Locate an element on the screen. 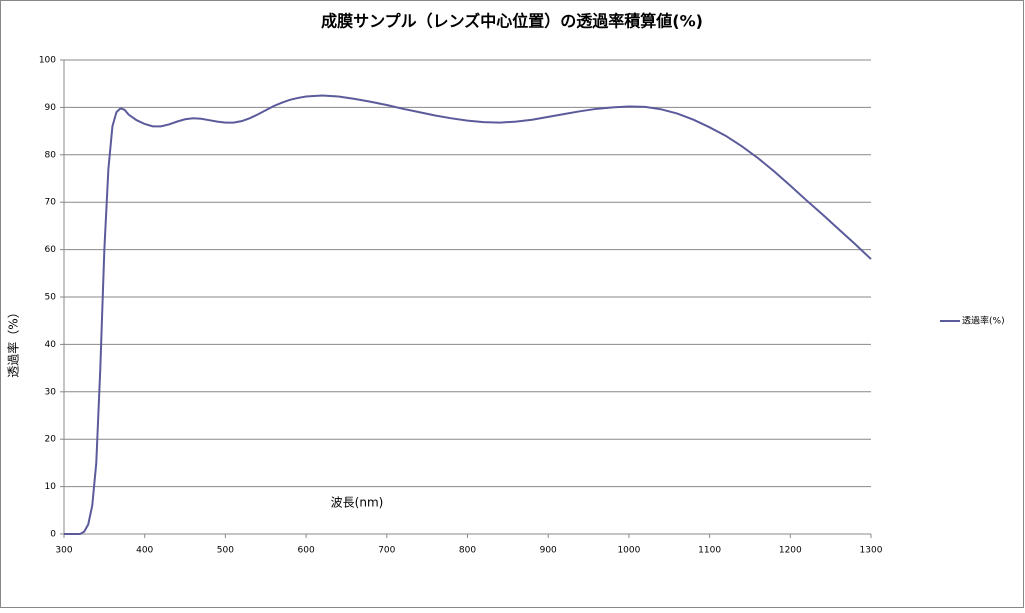 This screenshot has width=1025, height=613. y-axis-label: 透過率（%） is located at coordinates (13, 341).